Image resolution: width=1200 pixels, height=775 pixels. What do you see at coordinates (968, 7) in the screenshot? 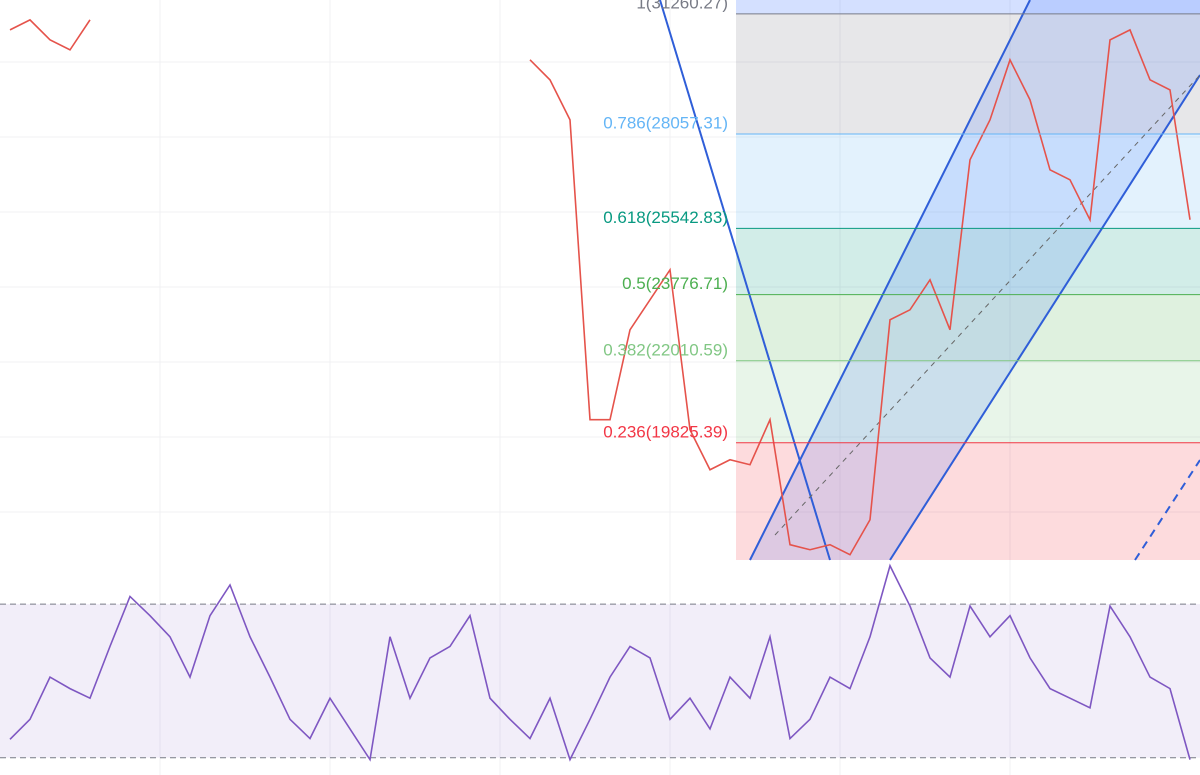
I see `fib-top-zone` at bounding box center [968, 7].